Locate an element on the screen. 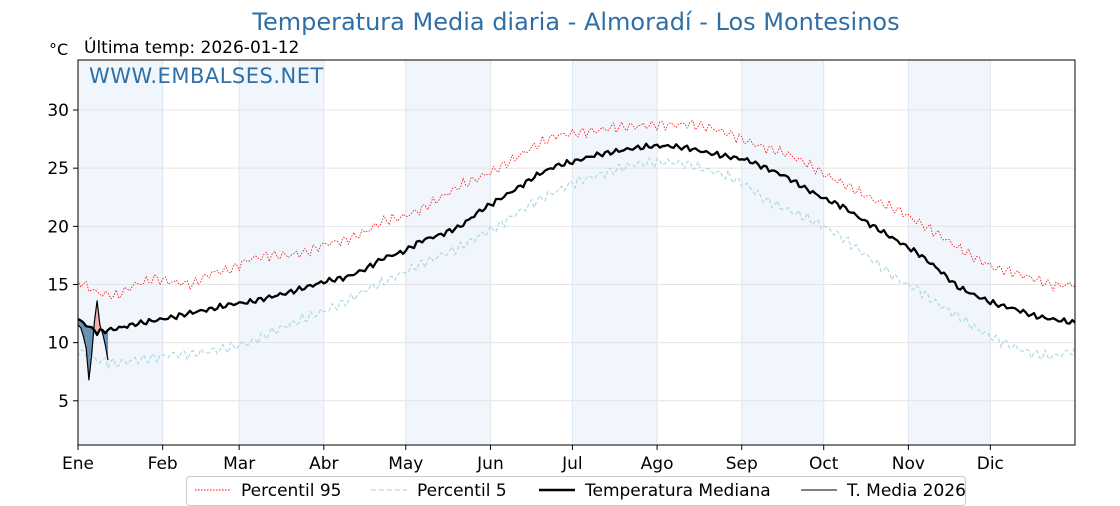 The image size is (1120, 506). legend-label-current: T. Media 2026 is located at coordinates (906, 491).